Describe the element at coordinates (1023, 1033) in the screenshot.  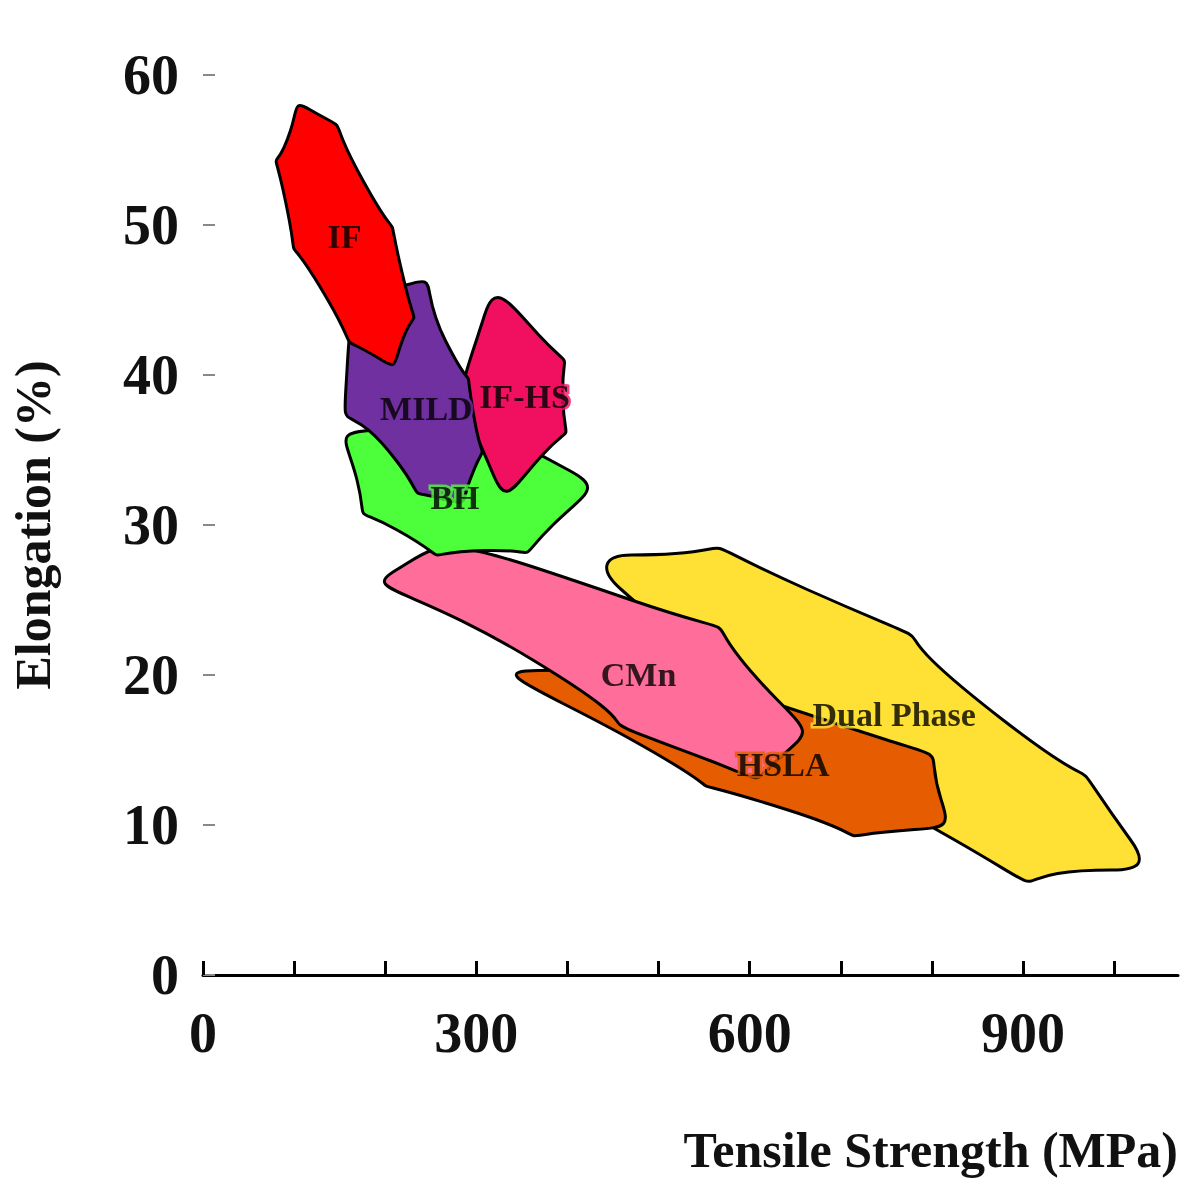
I see `x-tick-label: 900` at that location.